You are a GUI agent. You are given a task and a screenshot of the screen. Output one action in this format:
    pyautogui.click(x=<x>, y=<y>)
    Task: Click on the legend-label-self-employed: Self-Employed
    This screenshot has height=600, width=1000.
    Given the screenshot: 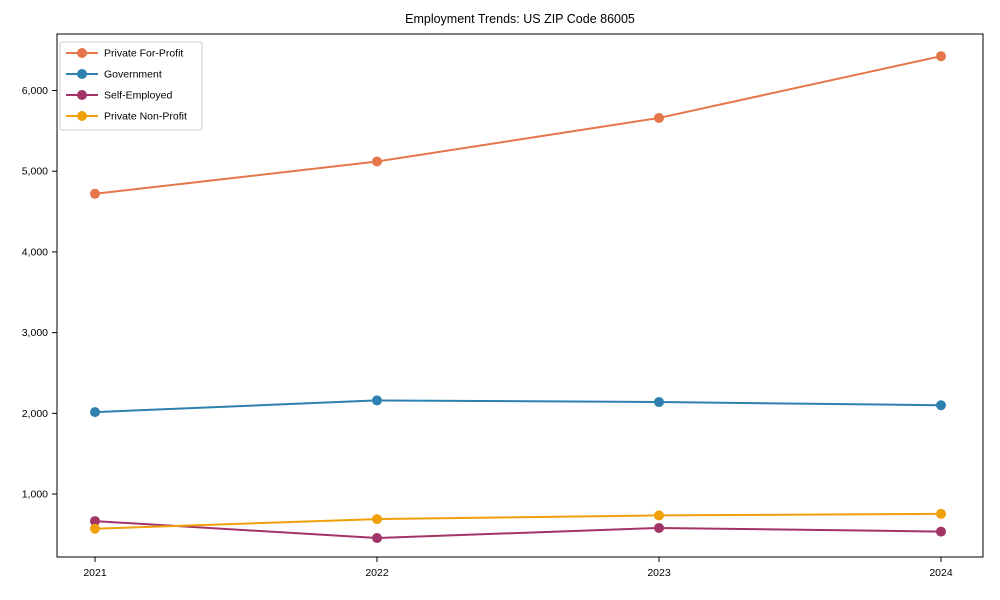 What is the action you would take?
    pyautogui.click(x=138, y=96)
    